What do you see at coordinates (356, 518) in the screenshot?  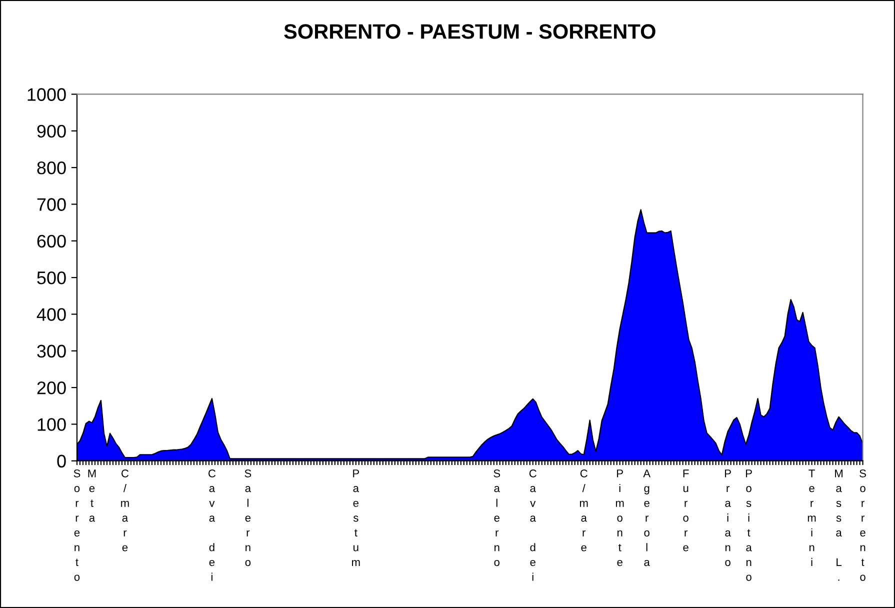 I see `x-tick-label: Paestum` at bounding box center [356, 518].